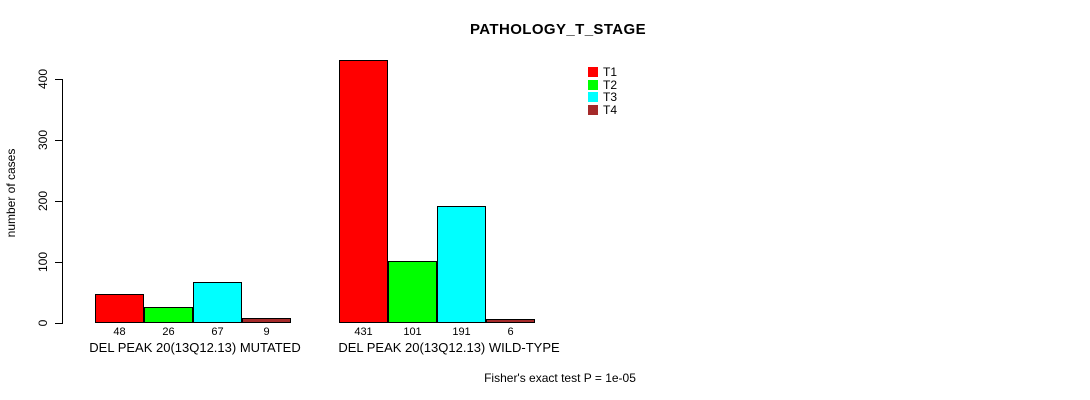  I want to click on bar-t2-group1, so click(168, 315).